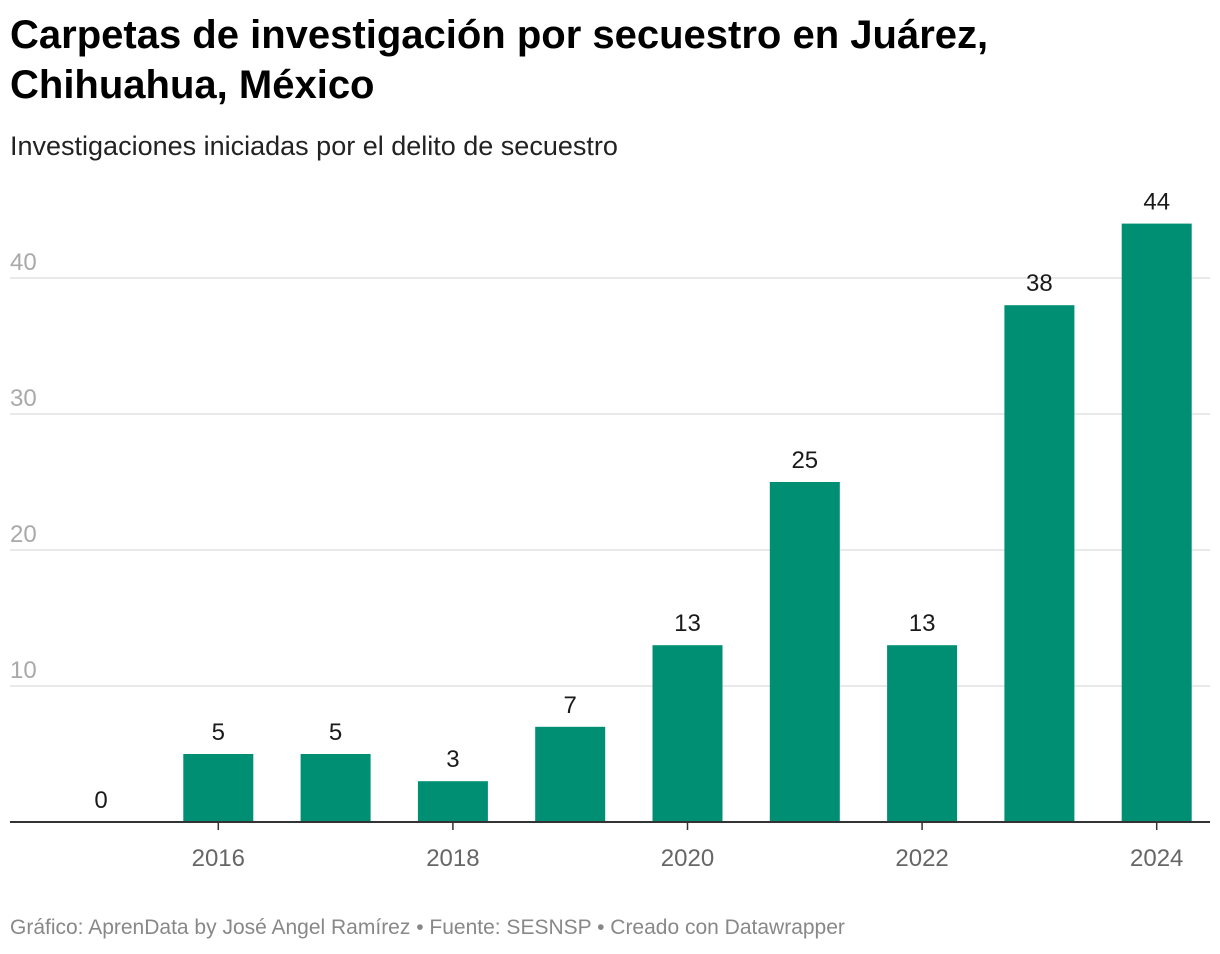 The width and height of the screenshot is (1220, 954). Describe the element at coordinates (921, 858) in the screenshot. I see `x-tick-label: 2022` at that location.